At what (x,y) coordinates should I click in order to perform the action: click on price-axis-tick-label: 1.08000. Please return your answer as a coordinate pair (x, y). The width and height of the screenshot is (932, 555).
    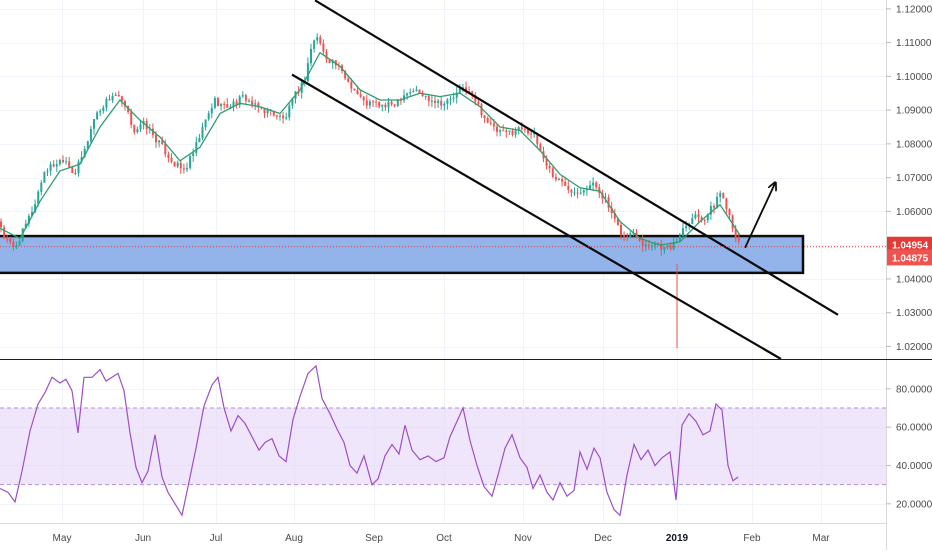
    Looking at the image, I should click on (914, 144).